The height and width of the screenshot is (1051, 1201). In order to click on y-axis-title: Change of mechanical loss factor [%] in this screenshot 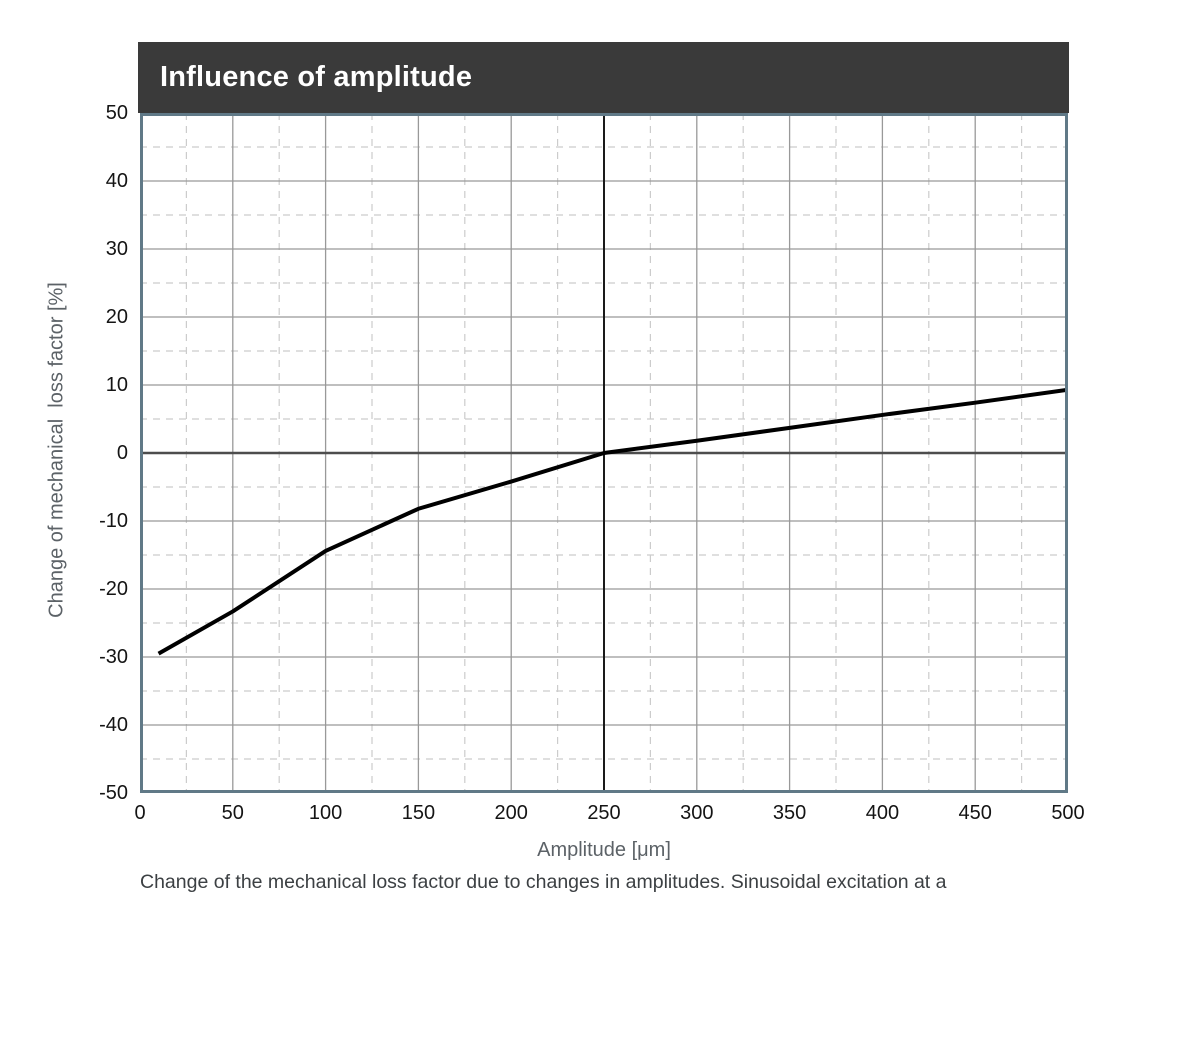, I will do `click(56, 450)`.